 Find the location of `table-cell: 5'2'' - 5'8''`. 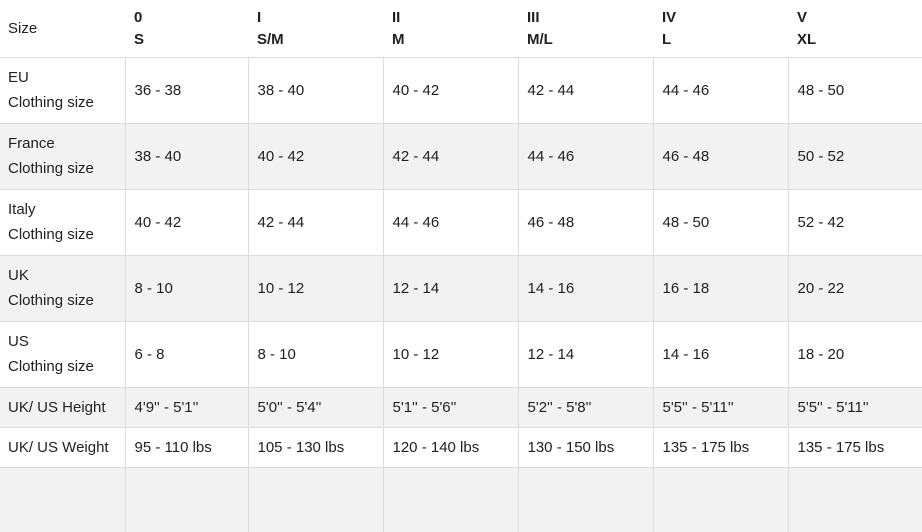

table-cell: 5'2'' - 5'8'' is located at coordinates (585, 406).